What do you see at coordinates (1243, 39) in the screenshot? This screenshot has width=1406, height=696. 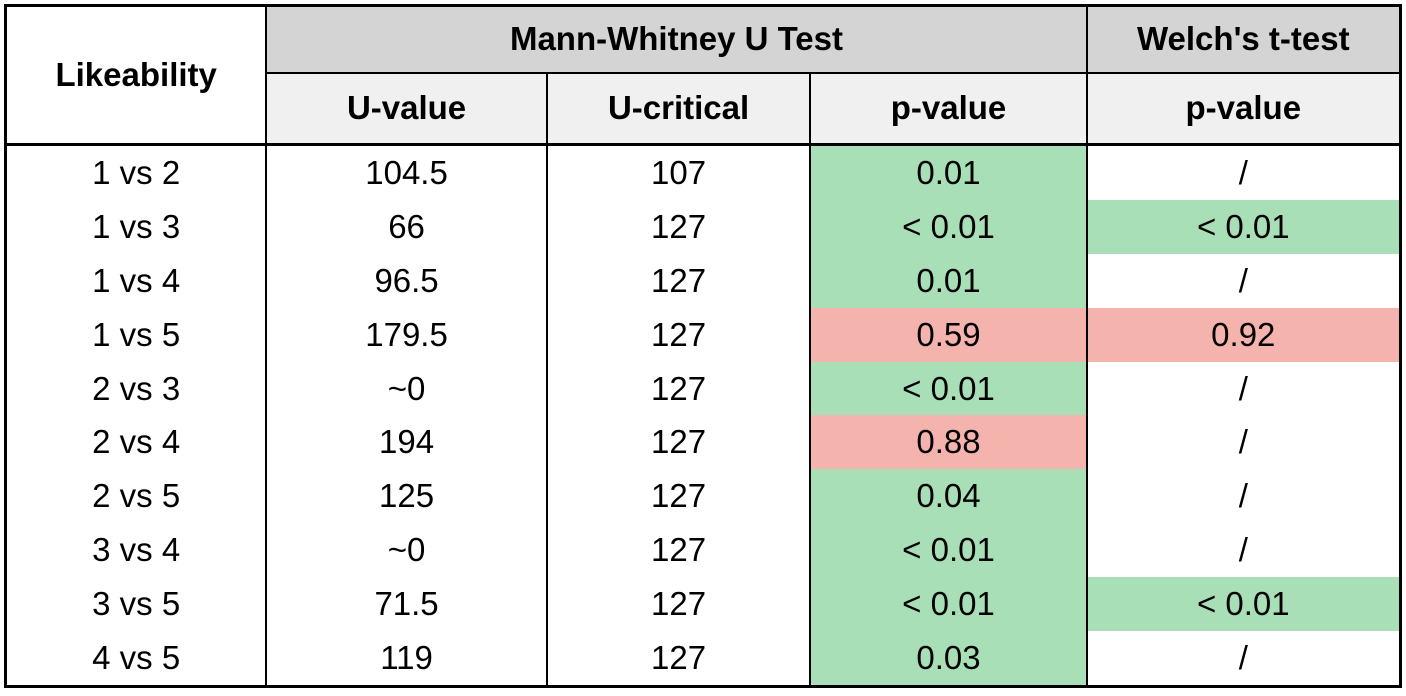 I see `column-group-welch: Welch's t-test` at bounding box center [1243, 39].